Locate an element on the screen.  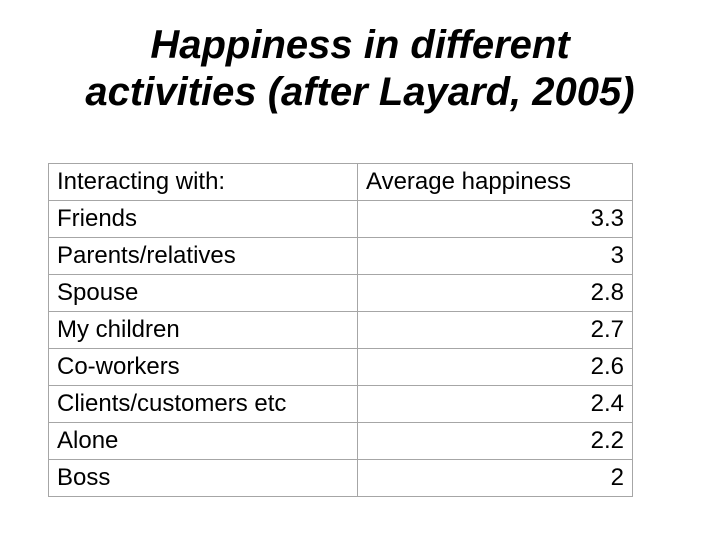
row-value: 2.4 is located at coordinates (495, 404).